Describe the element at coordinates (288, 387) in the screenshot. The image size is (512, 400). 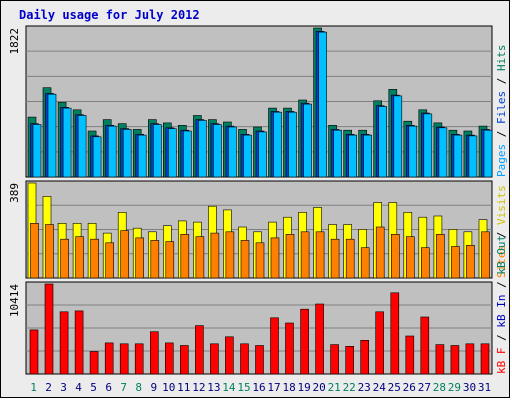
I see `x-tick-label: 18` at that location.